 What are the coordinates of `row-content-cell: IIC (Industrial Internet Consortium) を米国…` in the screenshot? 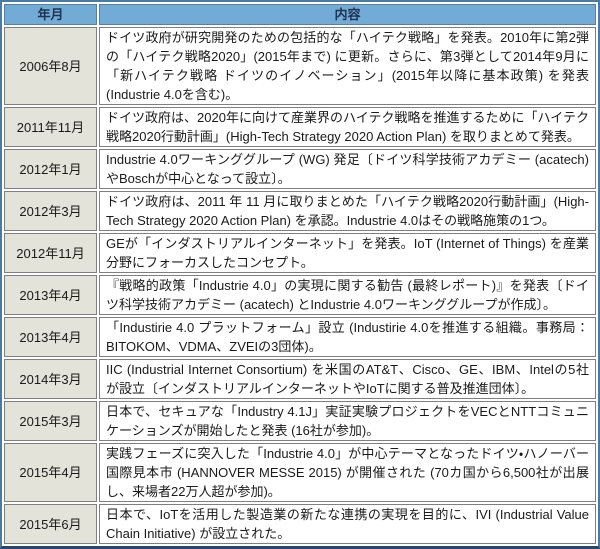 It's located at (347, 379).